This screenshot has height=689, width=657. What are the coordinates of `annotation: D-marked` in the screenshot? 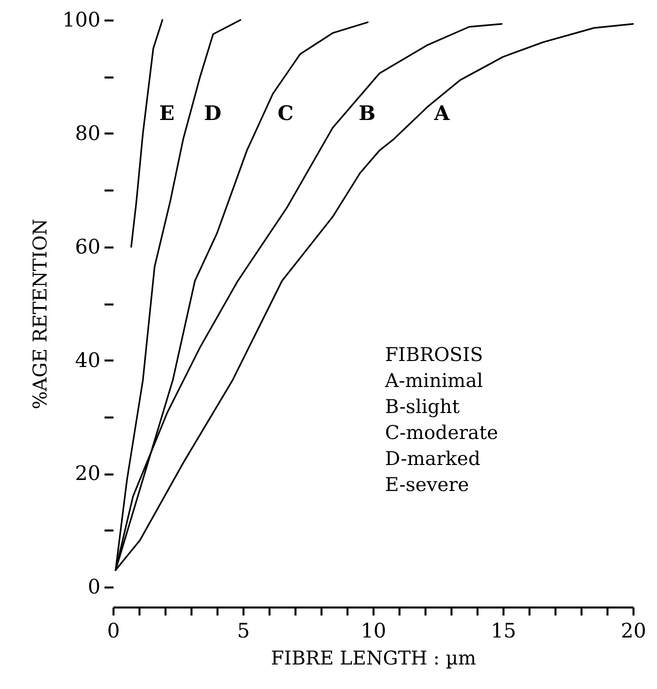 It's located at (432, 459).